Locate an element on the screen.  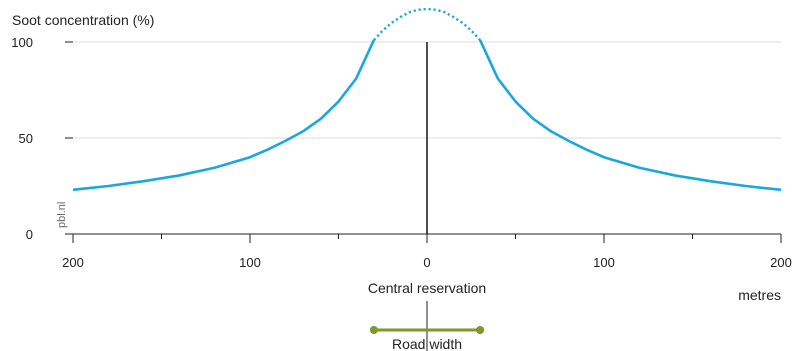
x-tick-label-3: 100 is located at coordinates (604, 262).